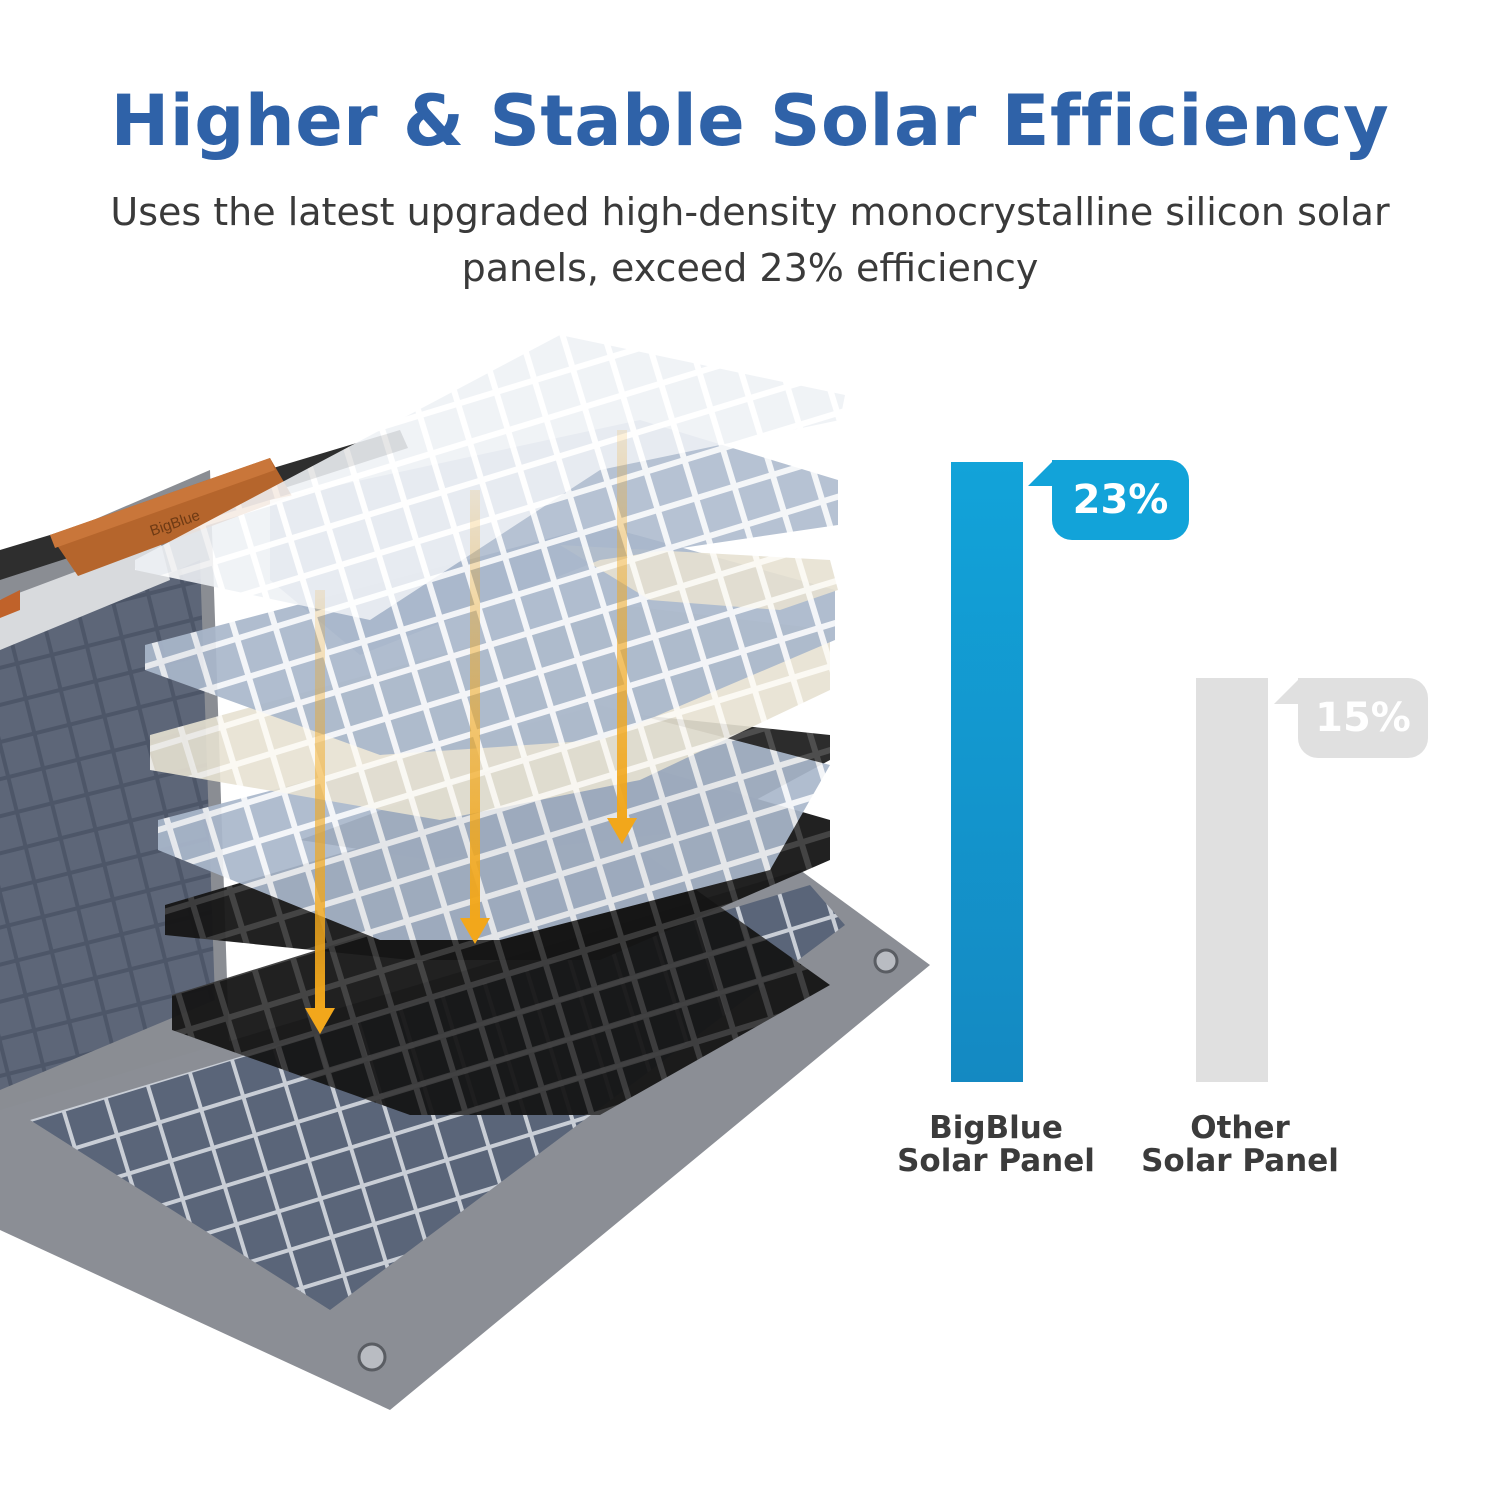  What do you see at coordinates (699, 577) in the screenshot?
I see `layer-cream-upper` at bounding box center [699, 577].